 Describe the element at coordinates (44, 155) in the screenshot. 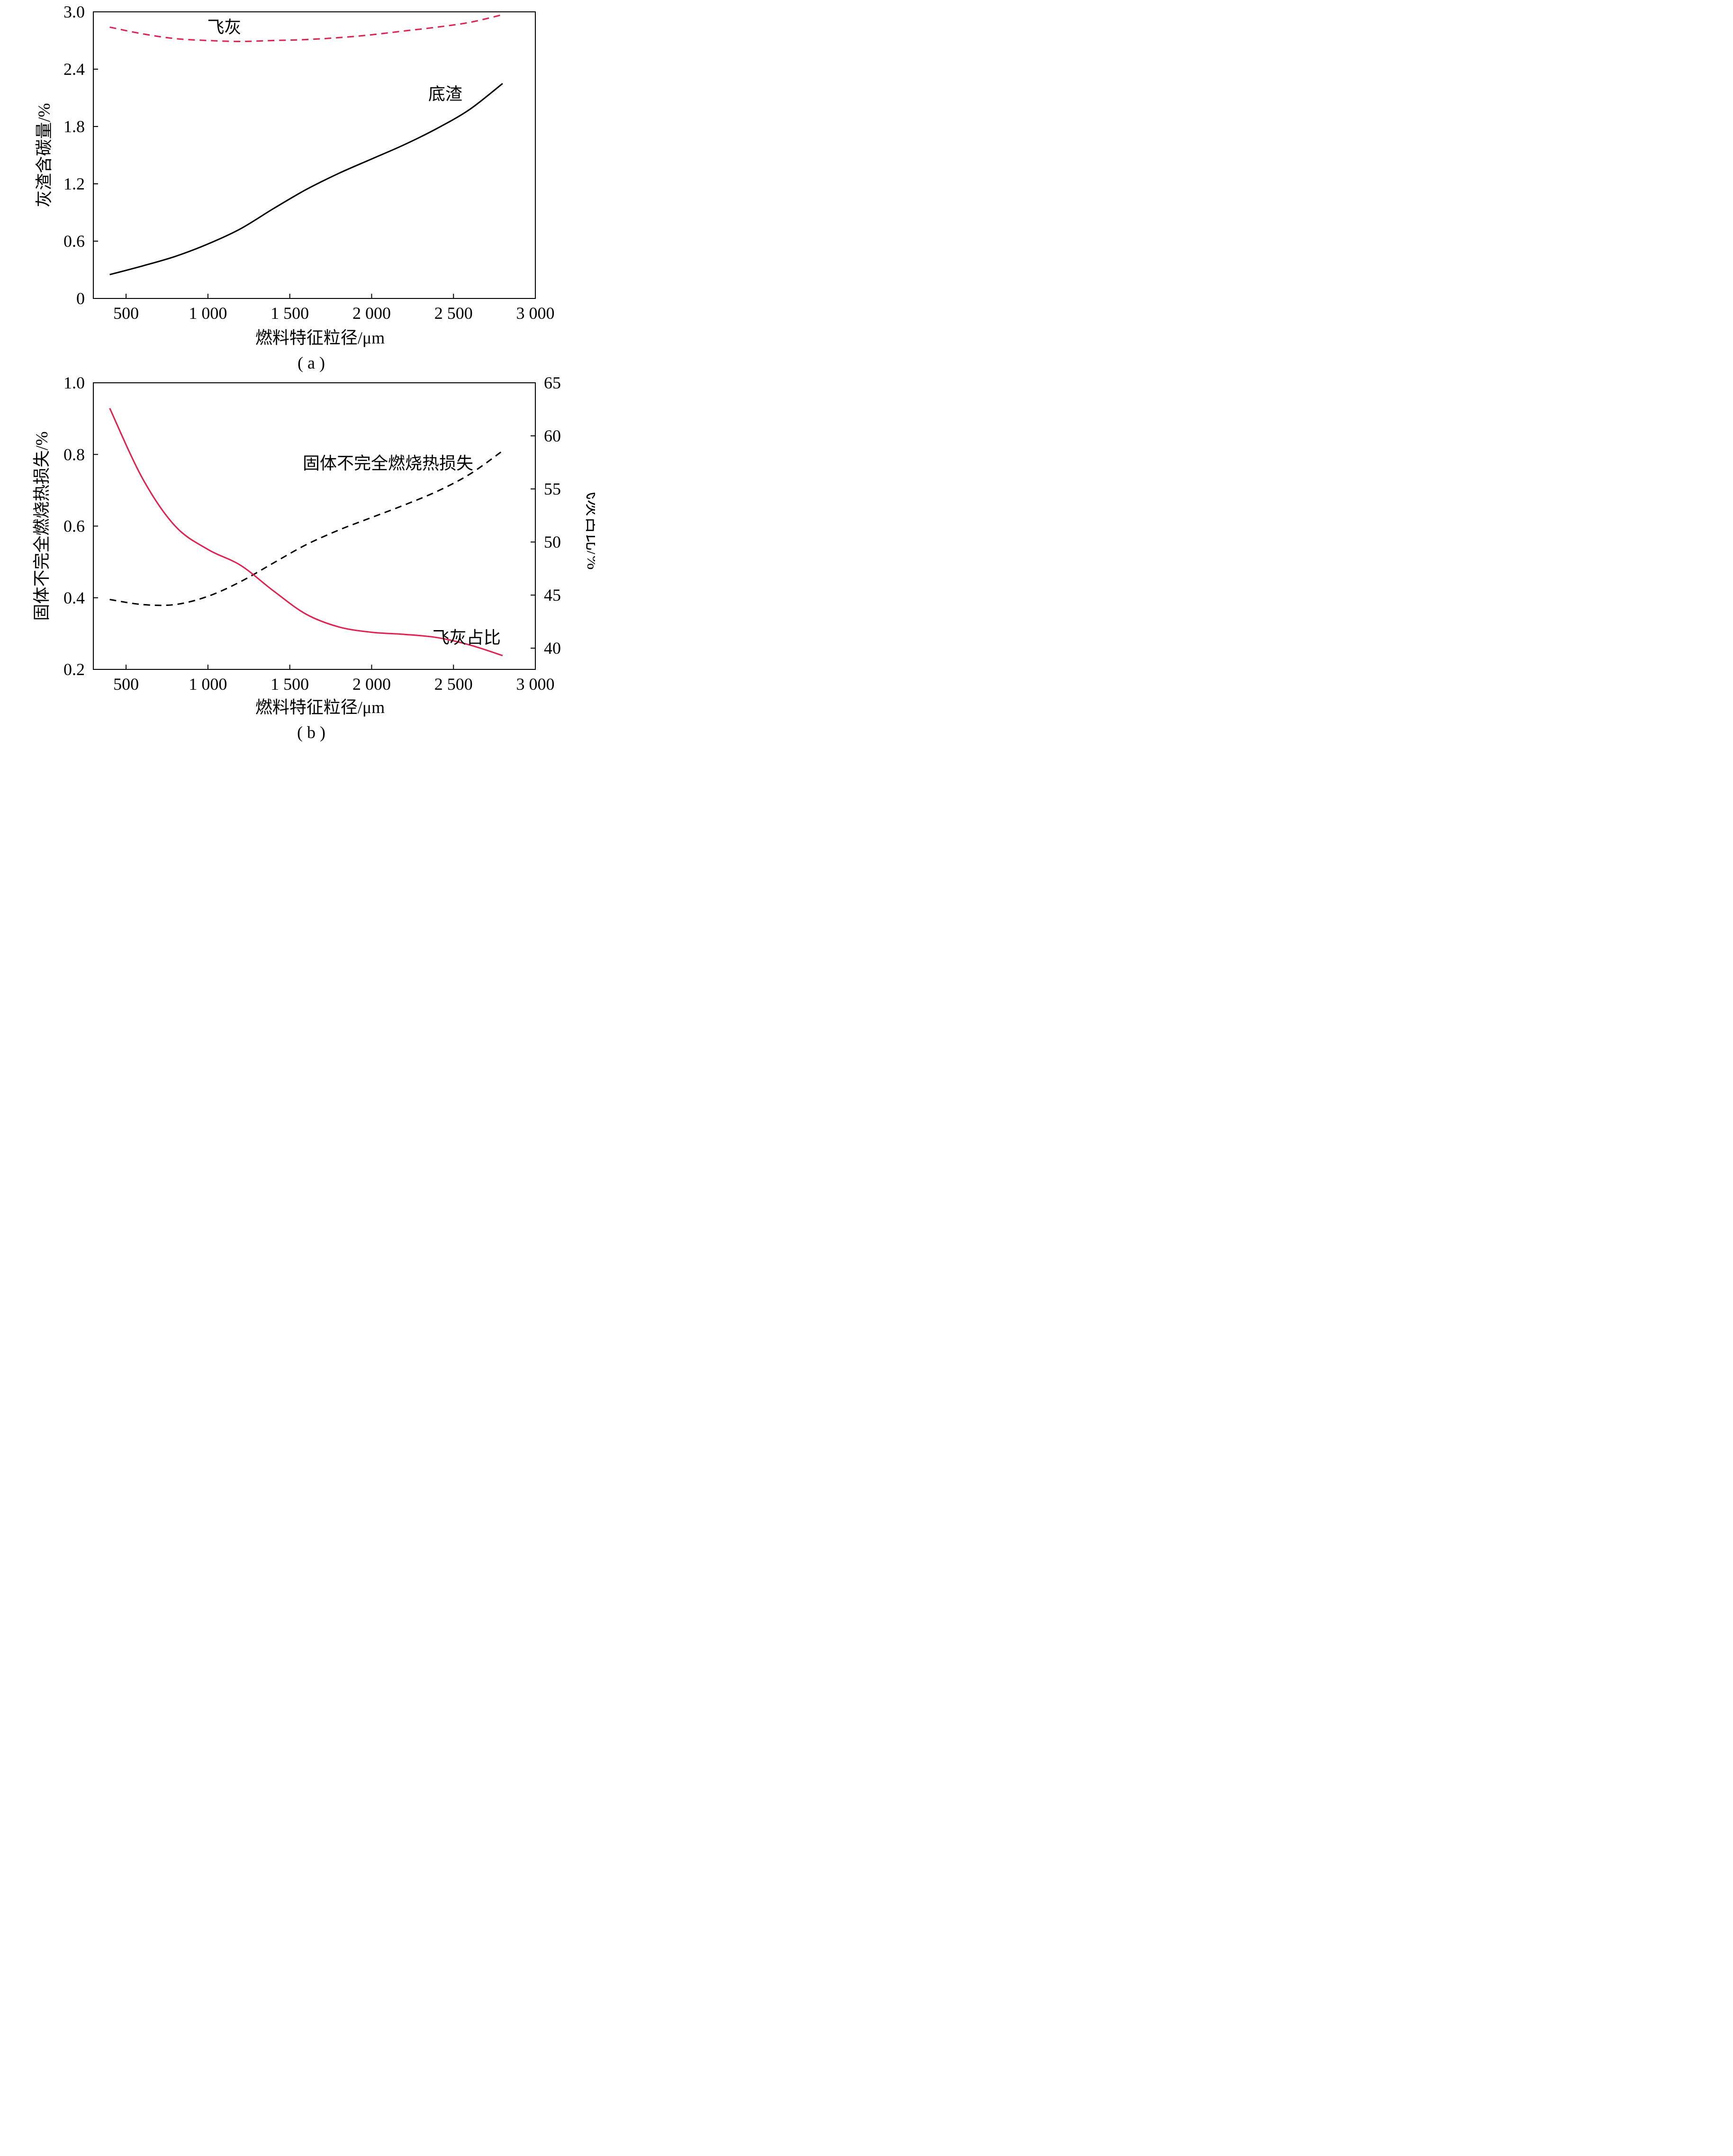

I see `y-axis-title: 灰渣含碳量/%` at that location.